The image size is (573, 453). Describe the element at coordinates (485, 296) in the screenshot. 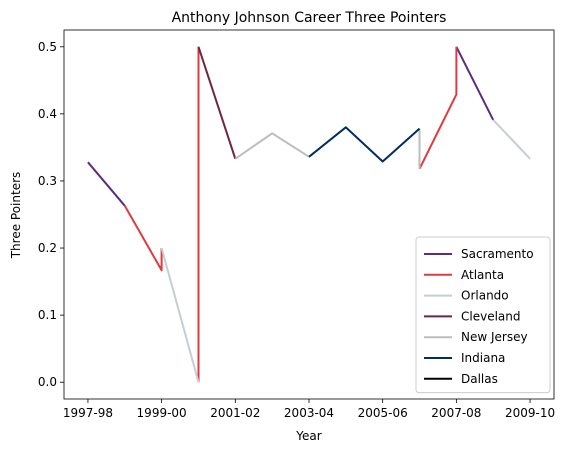

I see `legend-label: Orlando` at that location.